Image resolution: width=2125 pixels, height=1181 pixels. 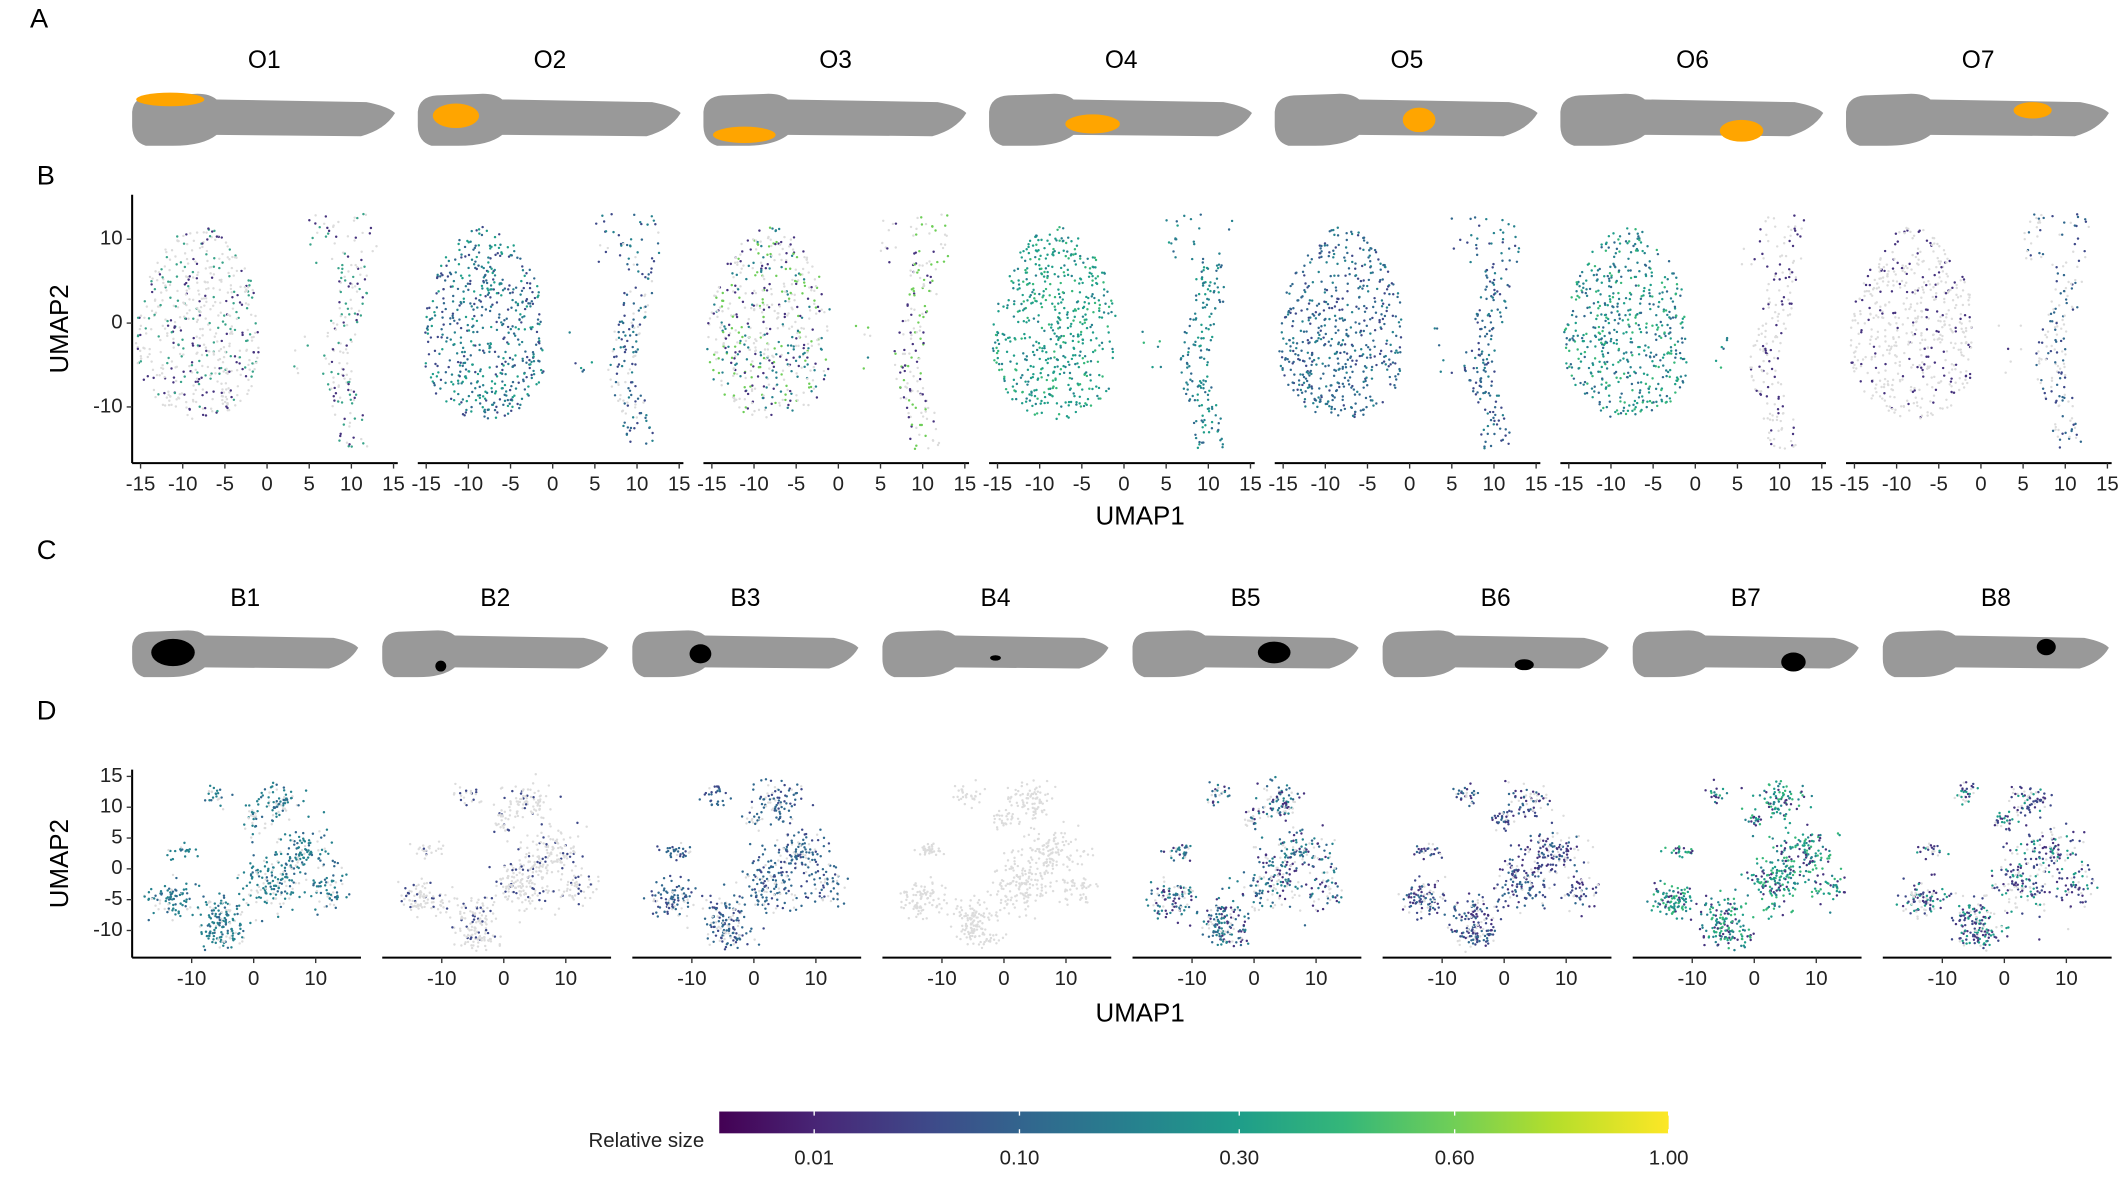 I want to click on x-tick-label: 5, so click(x=309, y=484).